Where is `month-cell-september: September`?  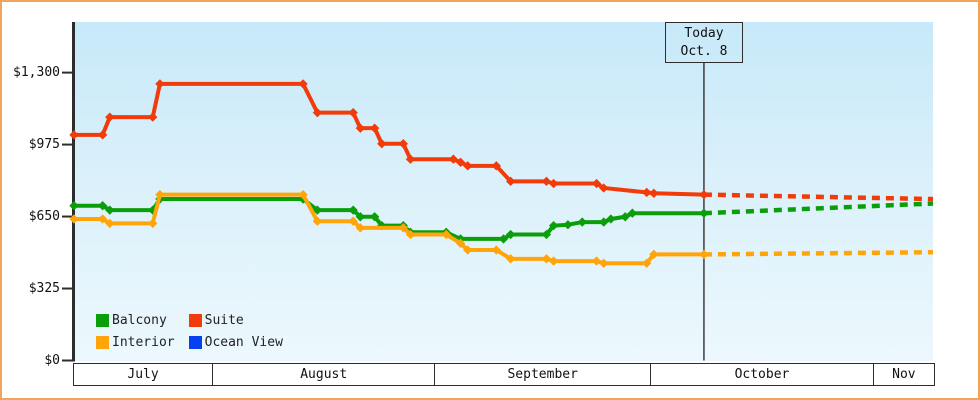 month-cell-september: September is located at coordinates (542, 374).